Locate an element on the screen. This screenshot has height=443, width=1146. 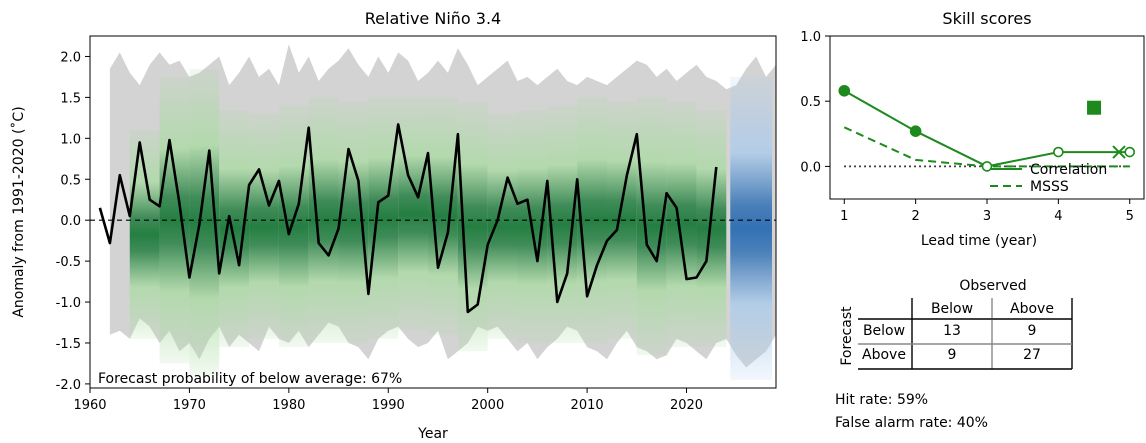
nino-x-axis-label: Year is located at coordinates (432, 434).